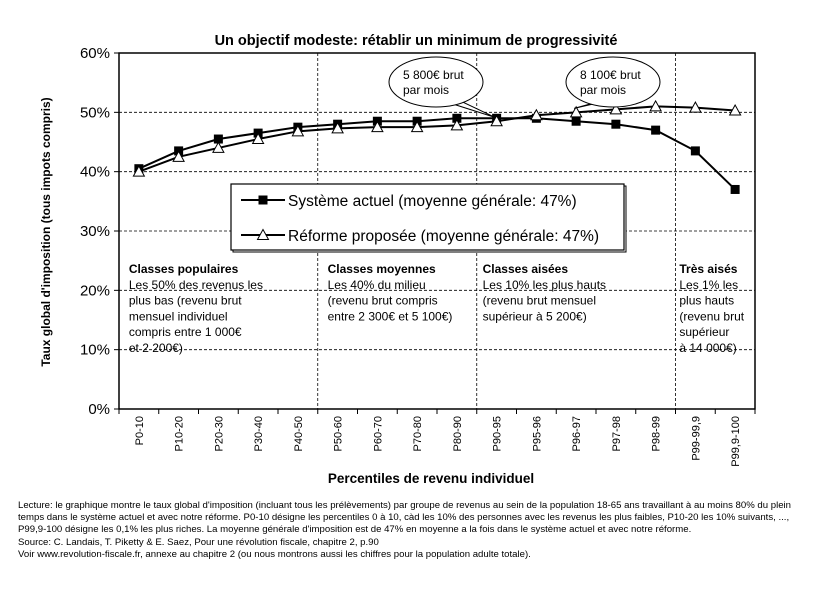  I want to click on x-tick-label: P98-99, so click(657, 433).